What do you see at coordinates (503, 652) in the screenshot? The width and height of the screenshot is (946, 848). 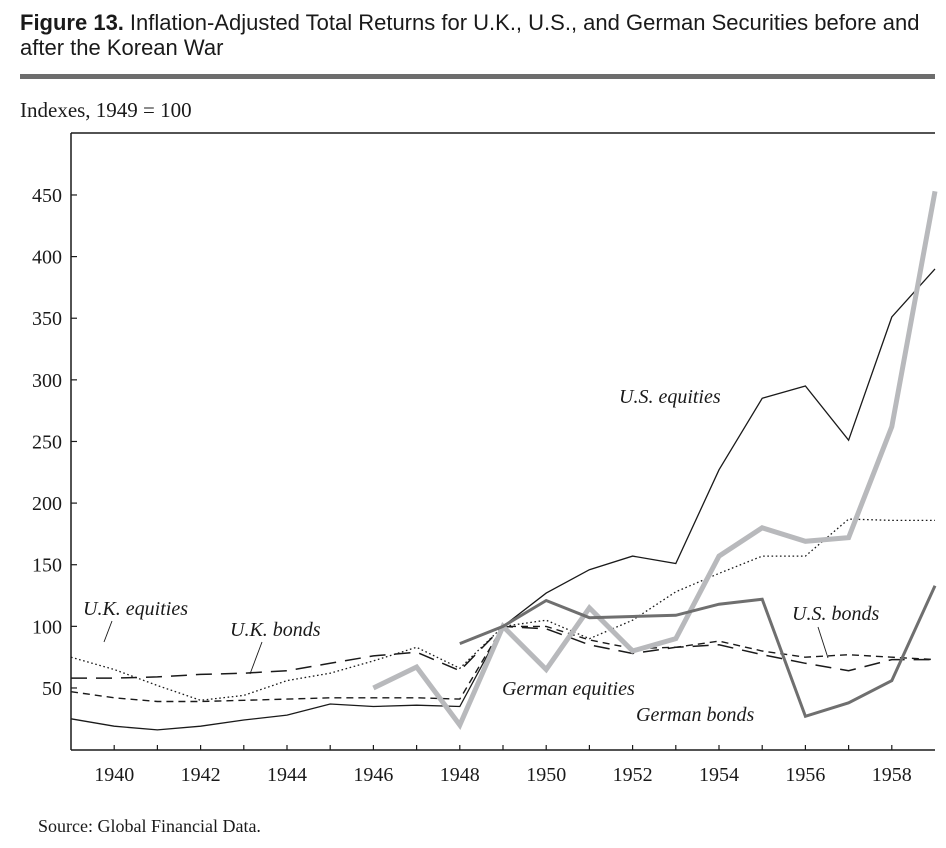 I see `series-line-u-k-bonds` at bounding box center [503, 652].